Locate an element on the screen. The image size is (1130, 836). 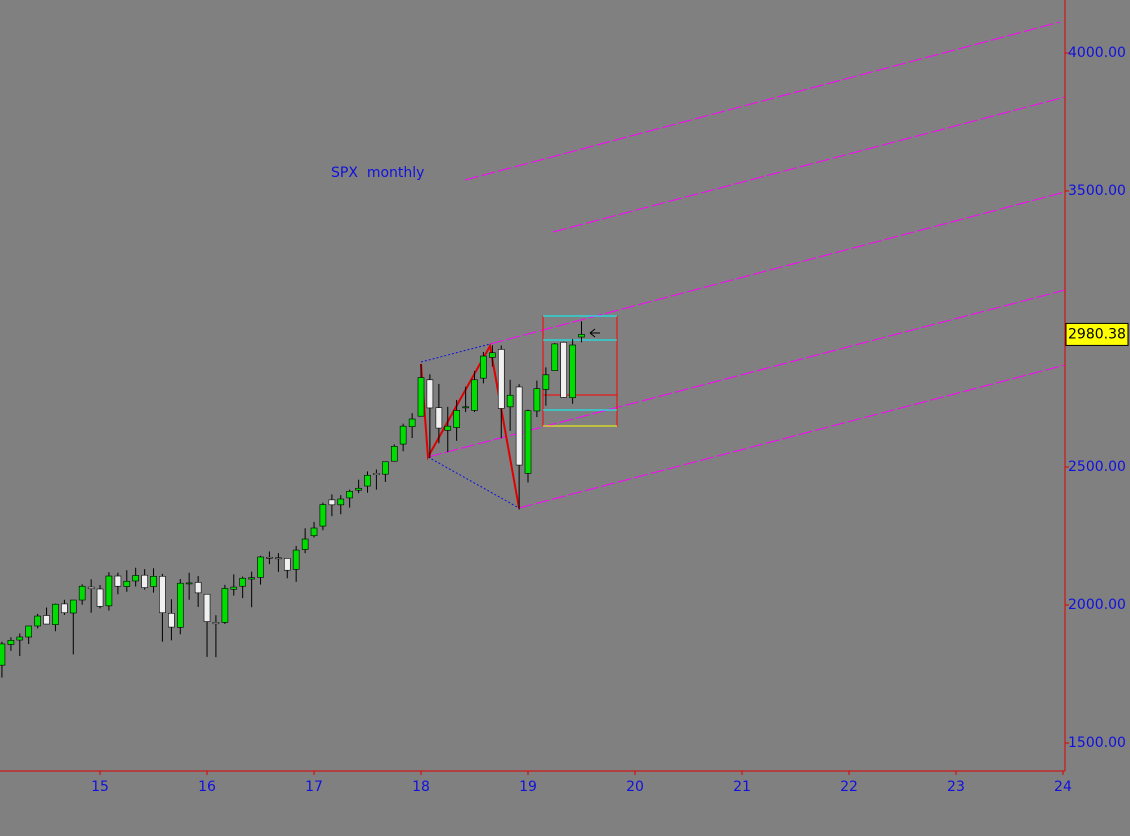
x-tick-label: 21 is located at coordinates (742, 787).